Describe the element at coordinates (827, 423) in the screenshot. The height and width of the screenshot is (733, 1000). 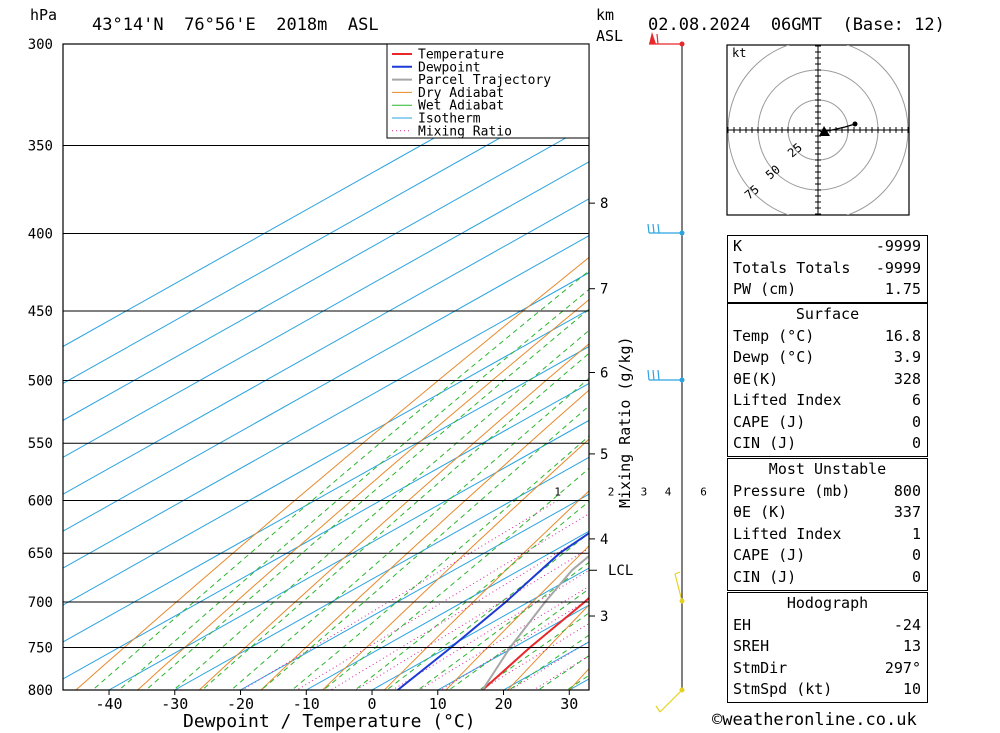
I see `surface-row: CAPE (J) 0` at that location.